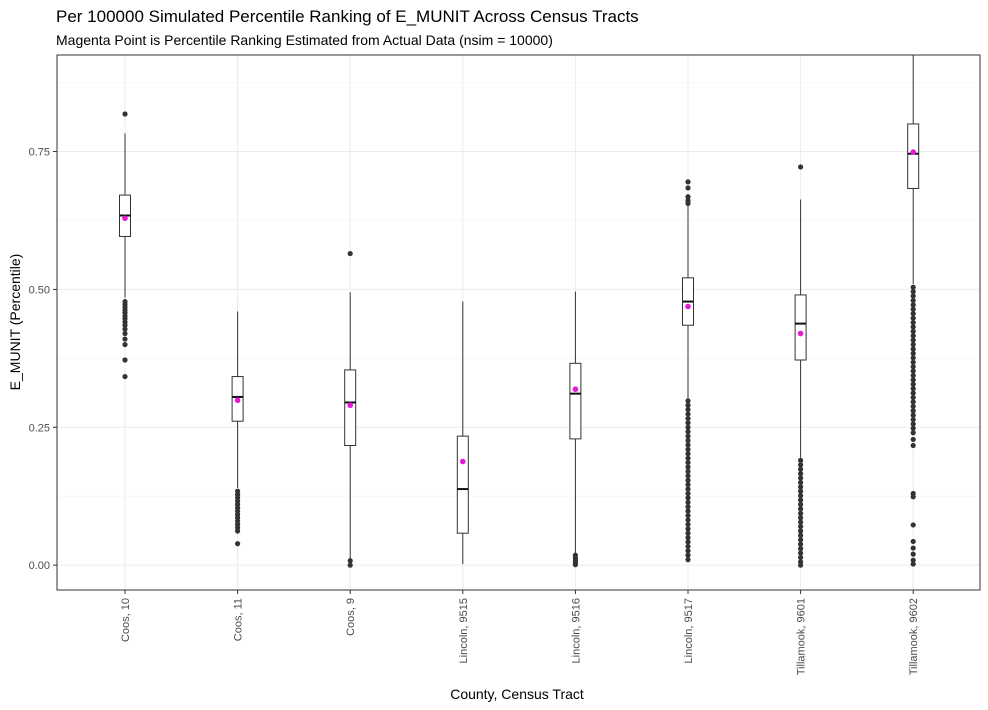 The width and height of the screenshot is (988, 710). Describe the element at coordinates (517, 694) in the screenshot. I see `x-axis-title: County, Census Tract` at that location.